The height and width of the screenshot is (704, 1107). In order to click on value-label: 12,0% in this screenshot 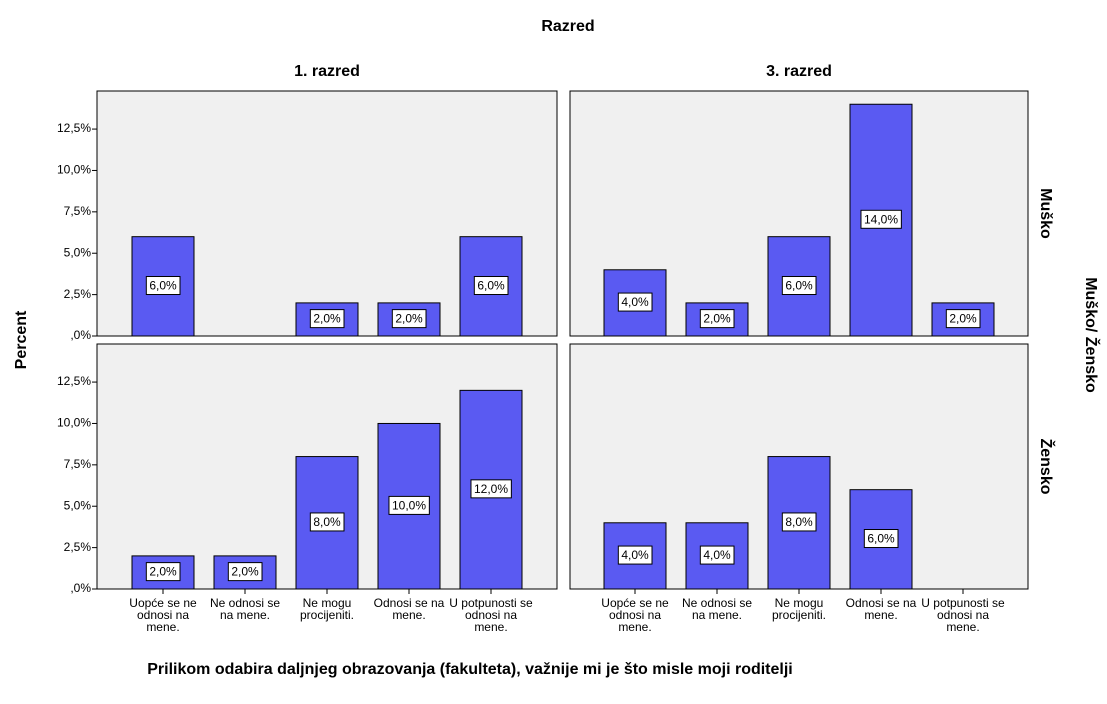, I will do `click(491, 489)`.